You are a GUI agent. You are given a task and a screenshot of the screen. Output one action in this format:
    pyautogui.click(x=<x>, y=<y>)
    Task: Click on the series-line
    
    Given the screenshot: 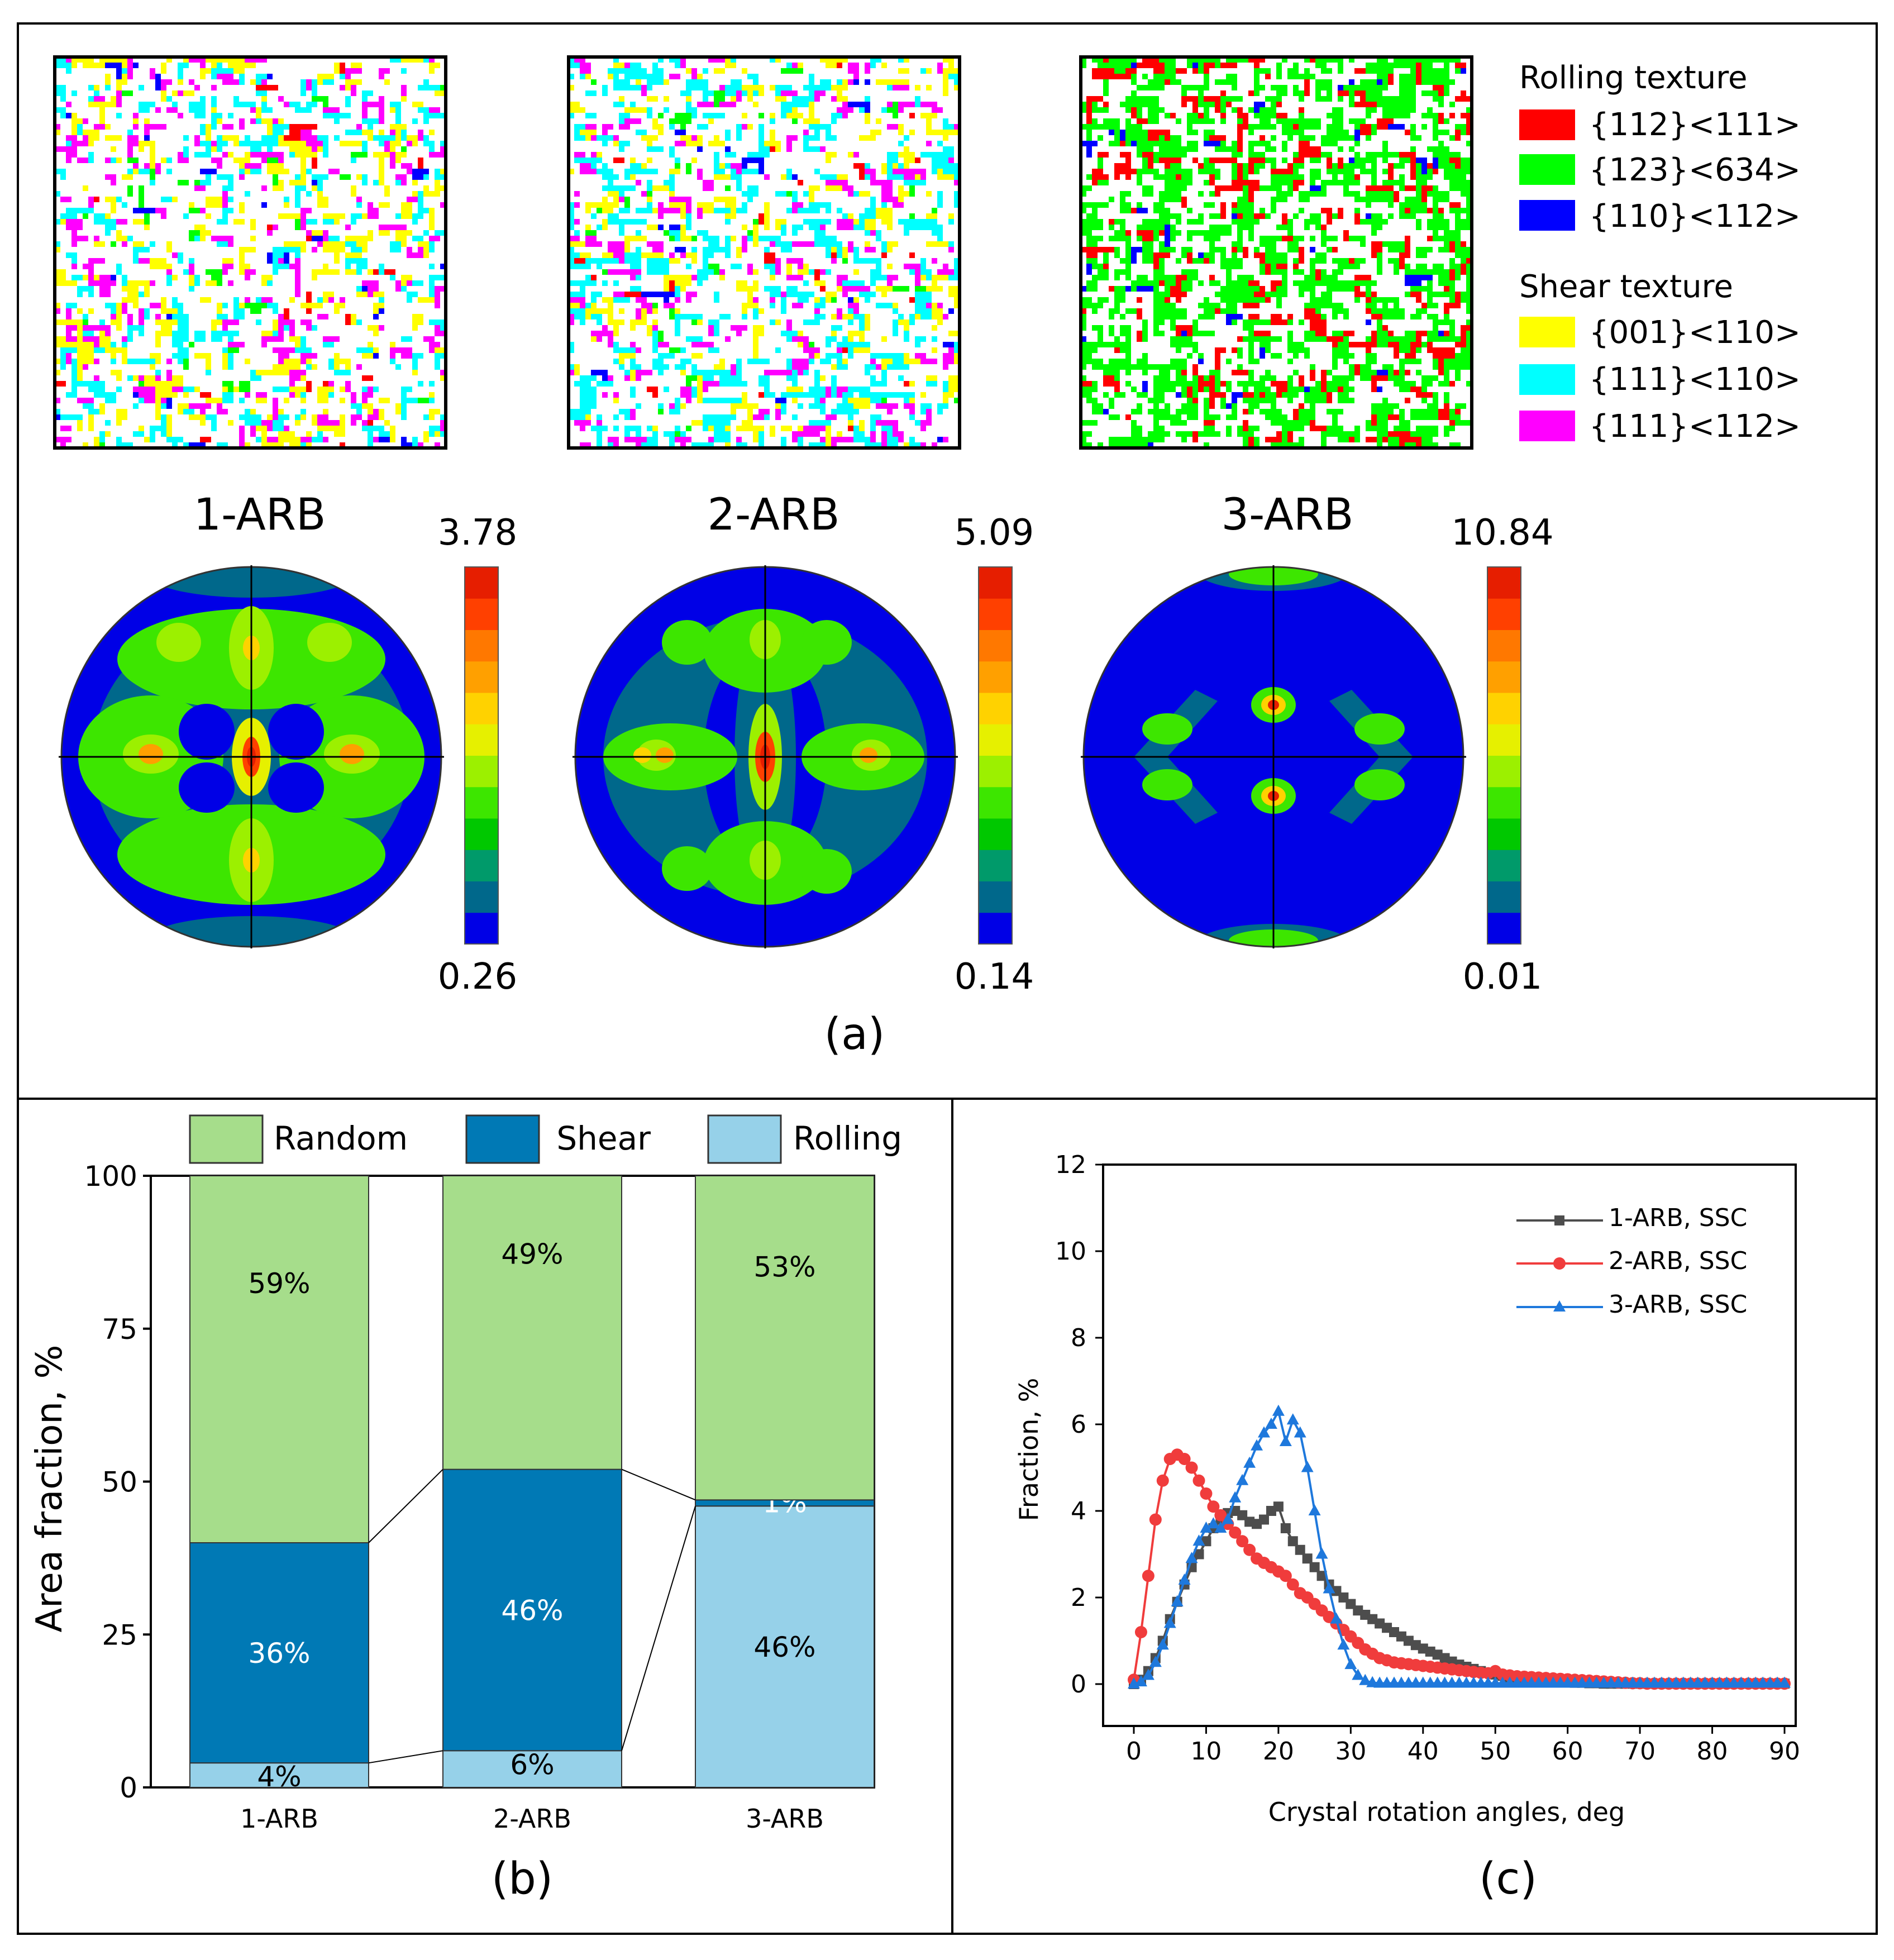 What is the action you would take?
    pyautogui.click(x=1459, y=1569)
    